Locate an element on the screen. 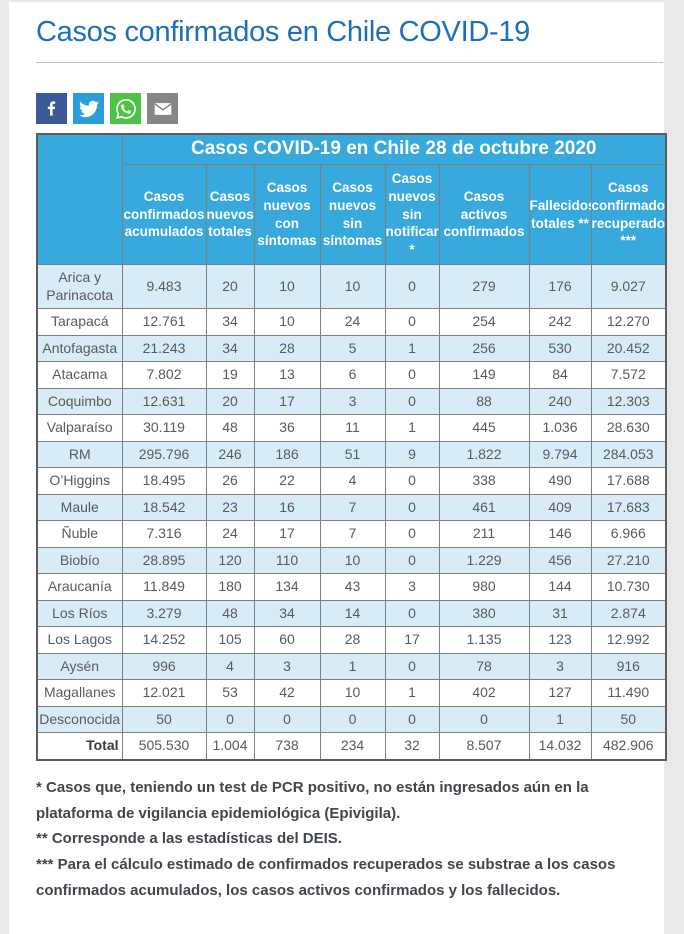 Image resolution: width=684 pixels, height=934 pixels. region-cell: RM is located at coordinates (79, 454).